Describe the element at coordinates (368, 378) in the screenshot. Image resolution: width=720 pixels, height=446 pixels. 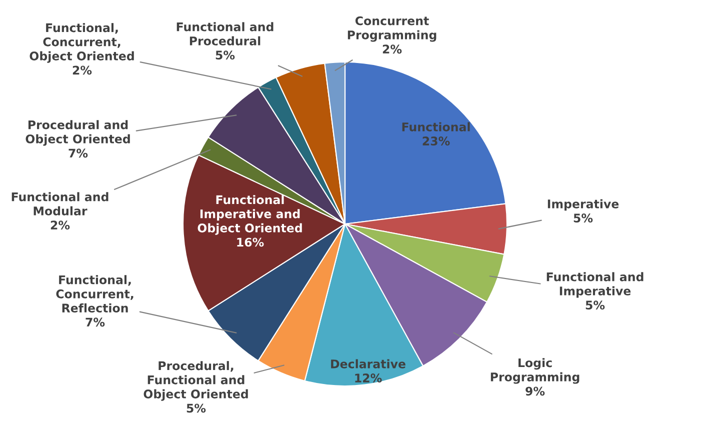
I see `data-label: 12%` at that location.